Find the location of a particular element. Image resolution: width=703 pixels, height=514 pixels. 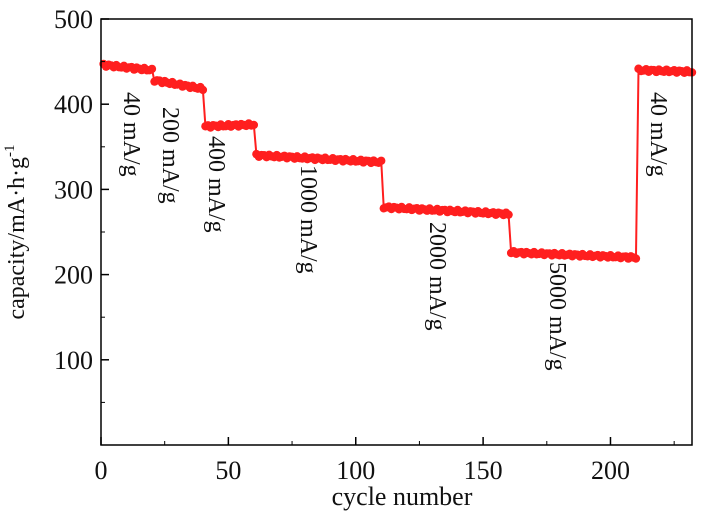

y-axis-title-superscript: -1 is located at coordinates (10, 150).